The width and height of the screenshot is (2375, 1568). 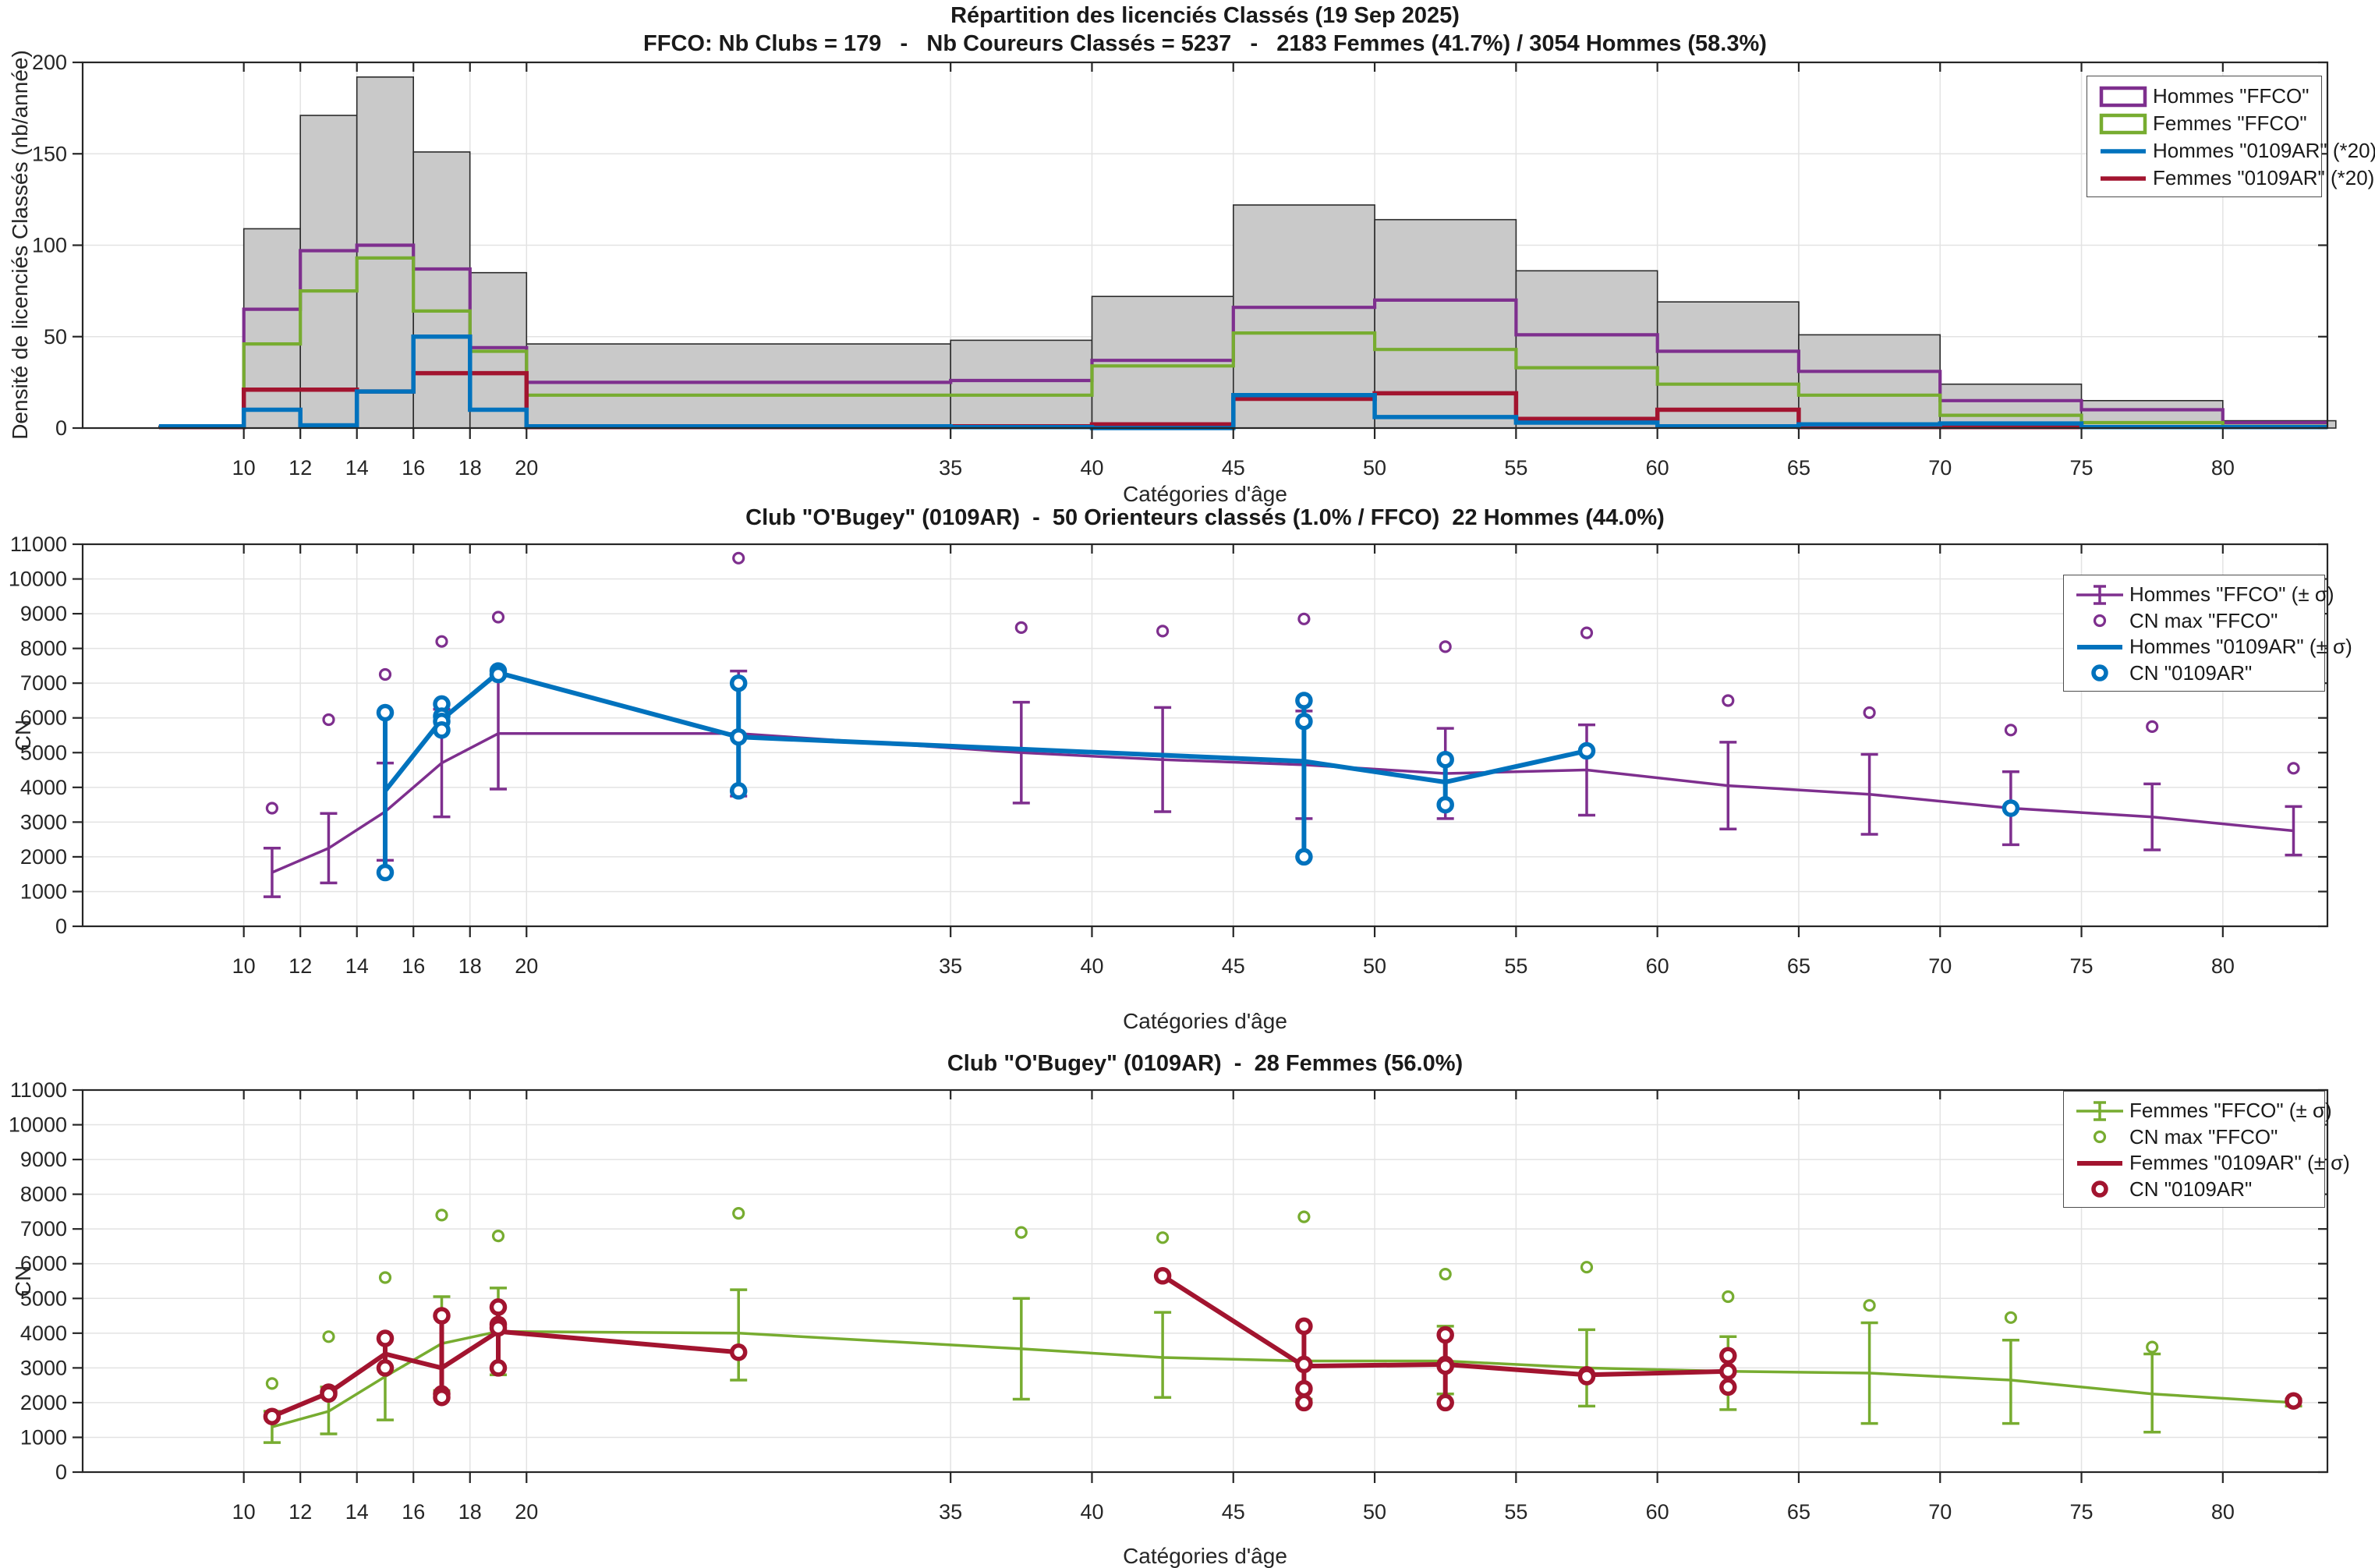 I want to click on bottom-chart-series, so click(x=1282, y=1325).